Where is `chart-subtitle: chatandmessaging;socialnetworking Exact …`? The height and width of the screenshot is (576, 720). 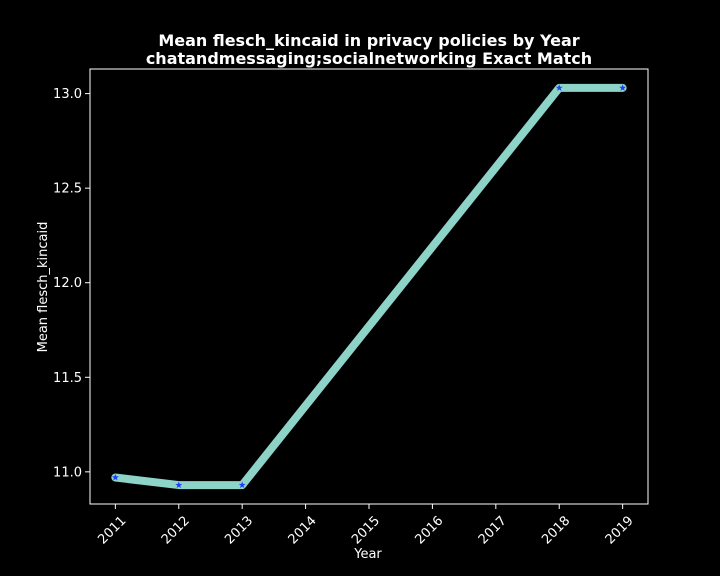 chart-subtitle: chatandmessaging;socialnetworking Exact … is located at coordinates (369, 58).